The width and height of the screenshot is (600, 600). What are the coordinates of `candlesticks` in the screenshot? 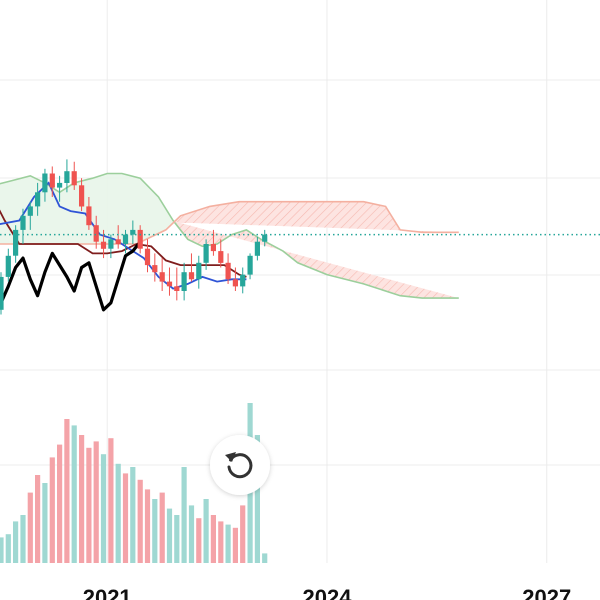 It's located at (134, 237).